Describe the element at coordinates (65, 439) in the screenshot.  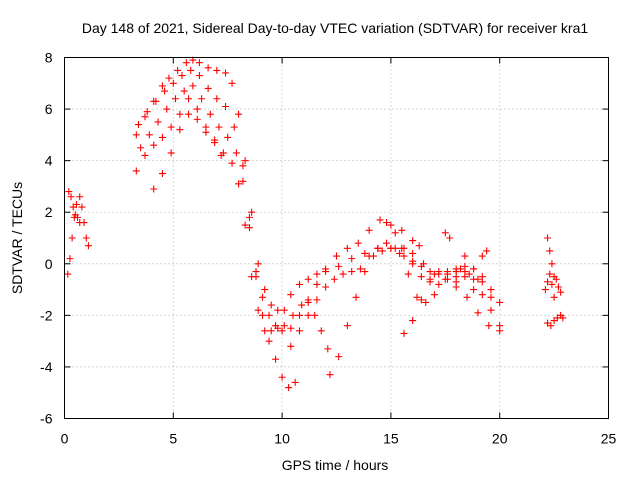
I see `x-tick-label: 0` at that location.